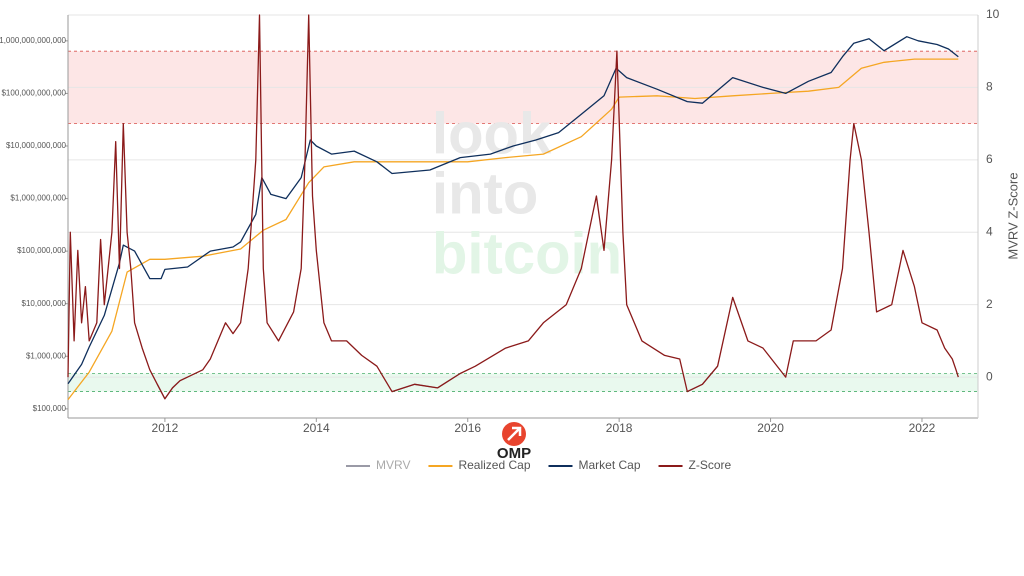 The image size is (1024, 576). What do you see at coordinates (38, 198) in the screenshot?
I see `y-tick-label: $1,000,000,000` at bounding box center [38, 198].